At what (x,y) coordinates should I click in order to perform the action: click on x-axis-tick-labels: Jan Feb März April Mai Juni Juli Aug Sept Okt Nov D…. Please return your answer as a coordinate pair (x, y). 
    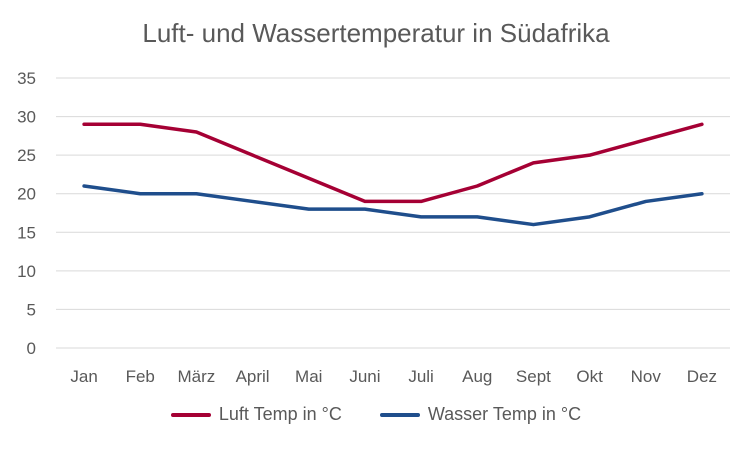
    Looking at the image, I should click on (393, 376).